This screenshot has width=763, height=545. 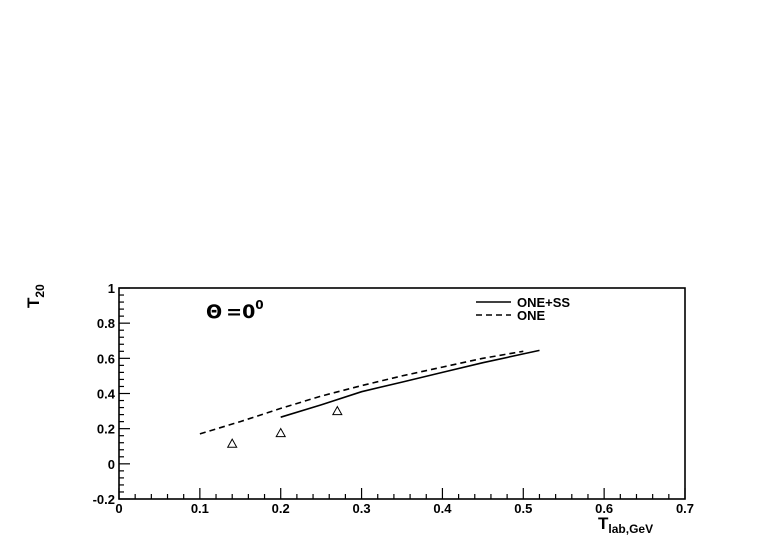 What do you see at coordinates (685, 508) in the screenshot?
I see `x-tick-label: 0.7` at bounding box center [685, 508].